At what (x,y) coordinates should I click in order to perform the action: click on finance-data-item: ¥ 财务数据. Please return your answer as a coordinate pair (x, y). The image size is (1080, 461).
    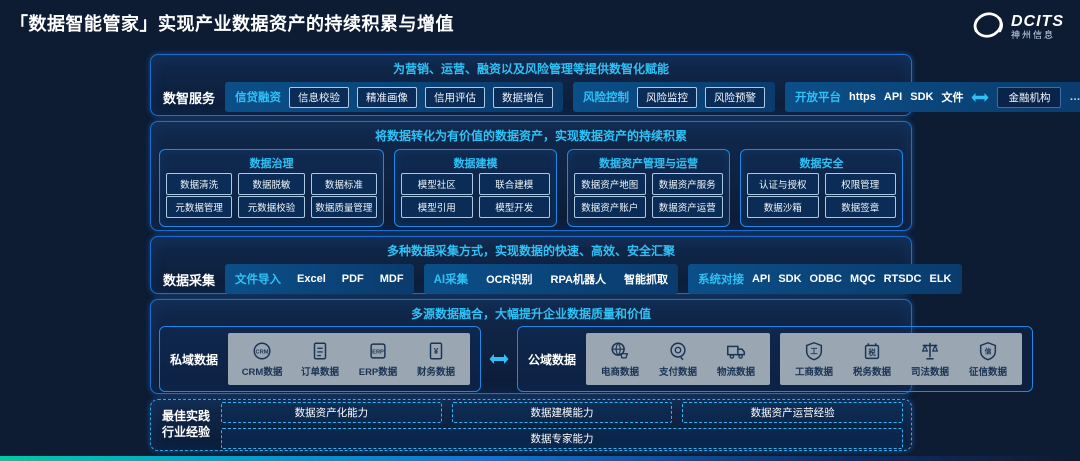
    Looking at the image, I should click on (436, 359).